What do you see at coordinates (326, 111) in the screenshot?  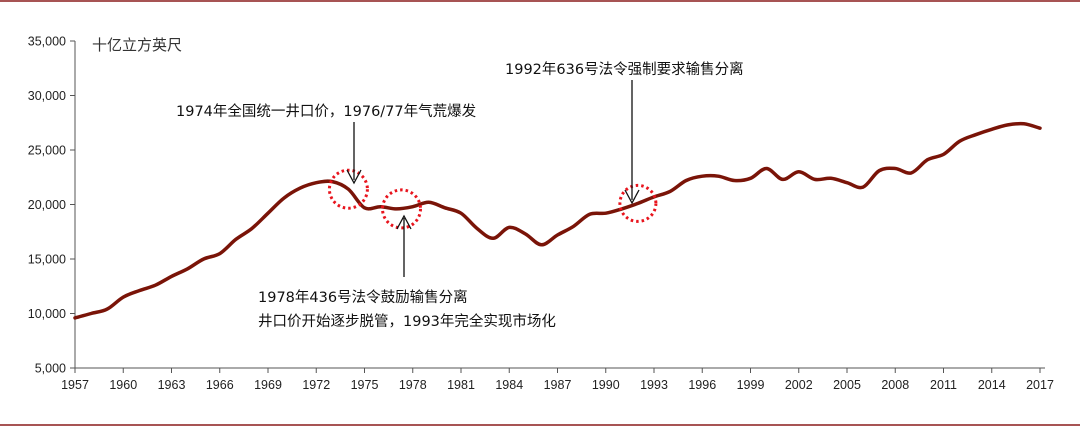 I see `annotation-1974: 1974年全国统一井口价，1976/77年气荒爆发` at bounding box center [326, 111].